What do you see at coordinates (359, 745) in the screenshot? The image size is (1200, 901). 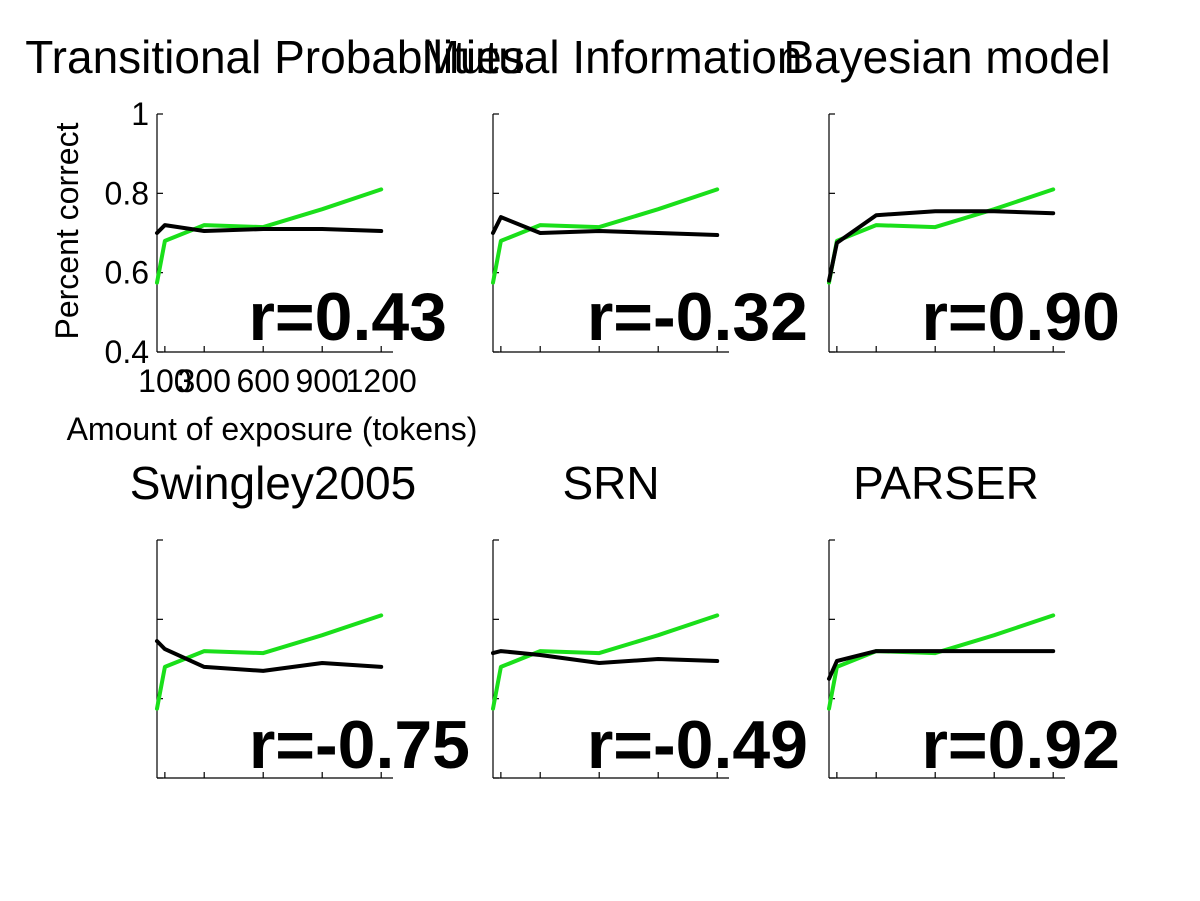 I see `correlation-label: r=-0.75` at bounding box center [359, 745].